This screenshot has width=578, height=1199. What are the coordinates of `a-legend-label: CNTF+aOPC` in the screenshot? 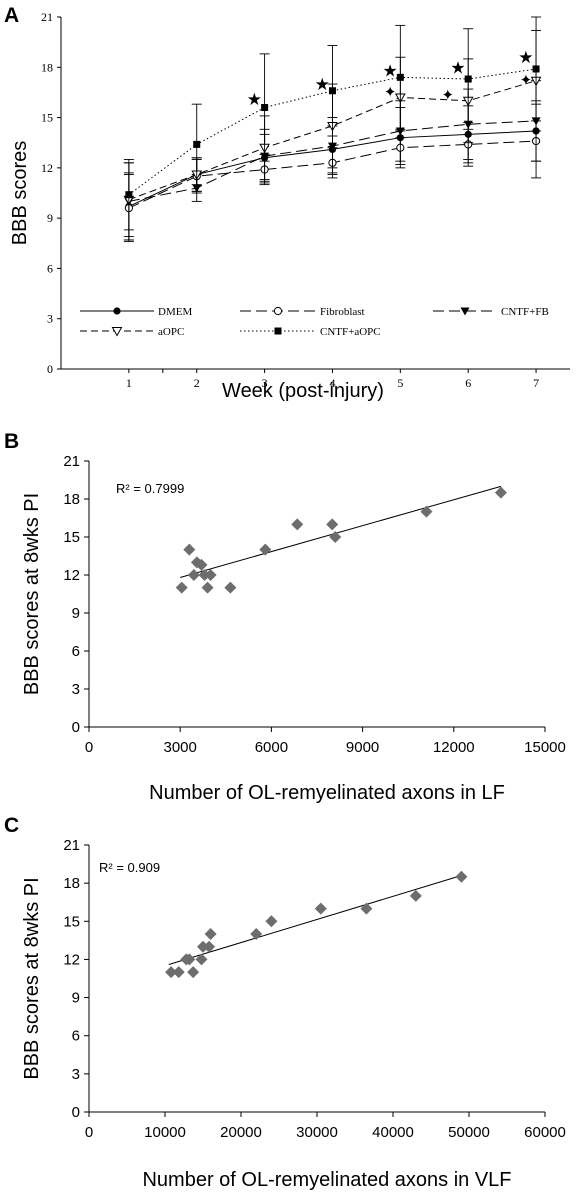 It's located at (350, 332).